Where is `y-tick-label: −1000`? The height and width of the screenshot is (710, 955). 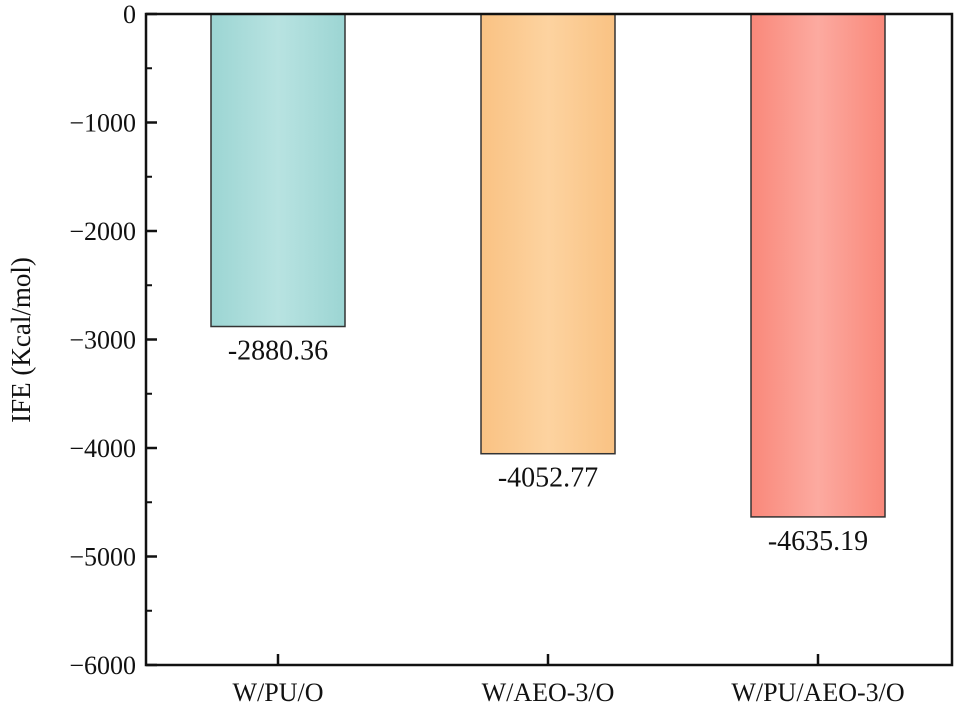
y-tick-label: −1000 is located at coordinates (102, 123).